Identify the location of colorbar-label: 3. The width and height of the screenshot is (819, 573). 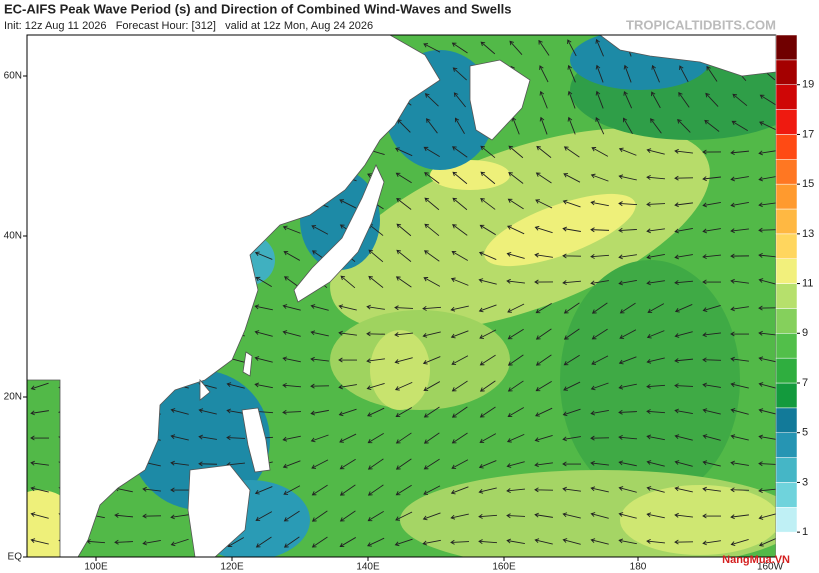
(805, 482).